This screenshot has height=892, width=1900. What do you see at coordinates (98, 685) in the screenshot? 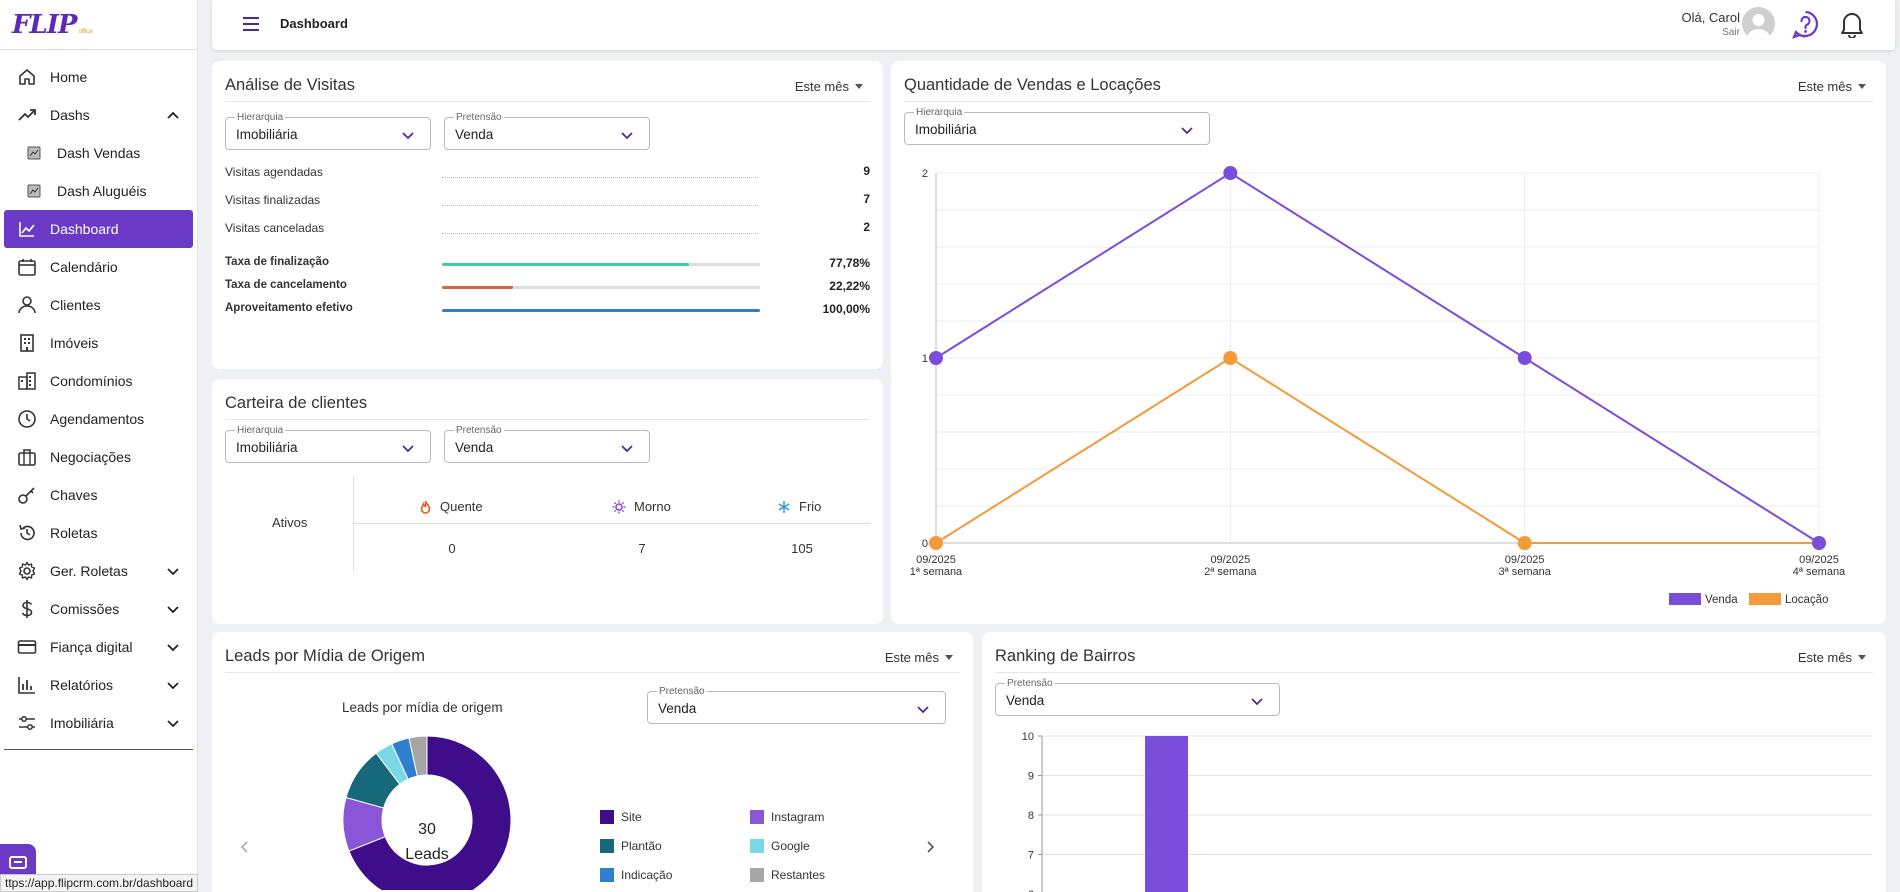
I see `sidebar-item-relatorios: Relatórios` at bounding box center [98, 685].